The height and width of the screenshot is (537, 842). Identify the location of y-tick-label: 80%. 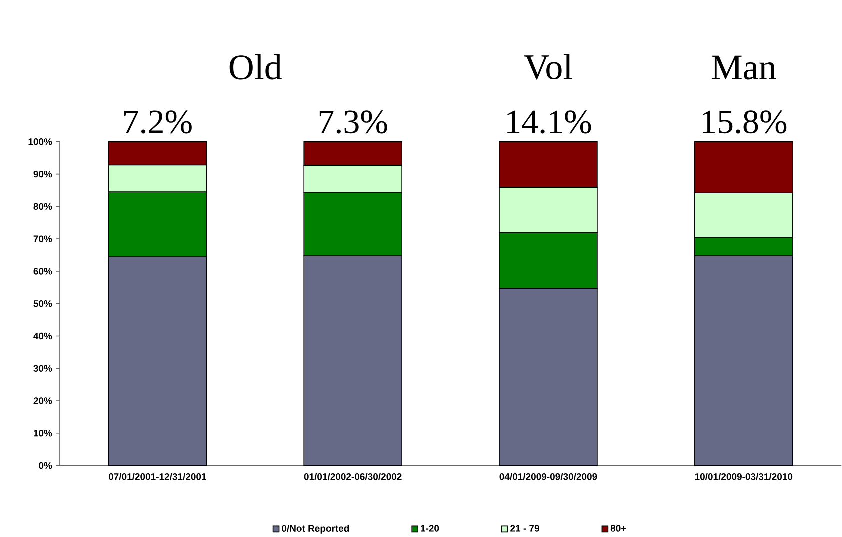
(43, 206).